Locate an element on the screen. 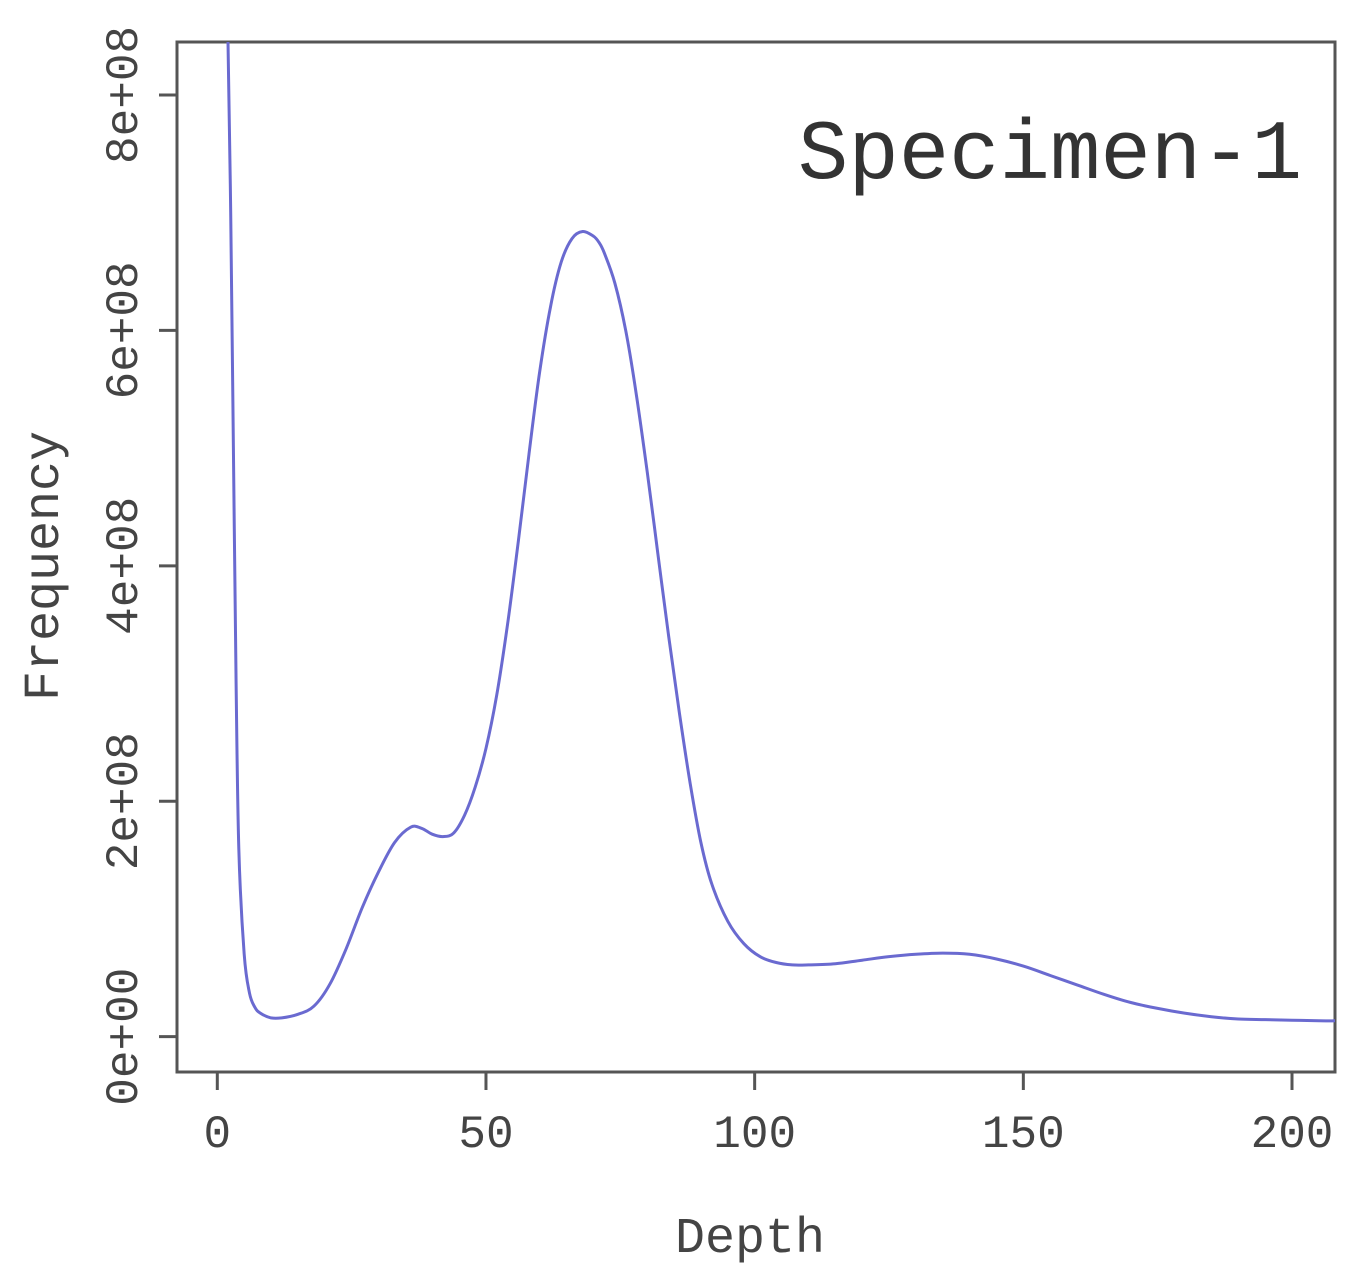  y-tick-label: 2e+08 is located at coordinates (125, 801).